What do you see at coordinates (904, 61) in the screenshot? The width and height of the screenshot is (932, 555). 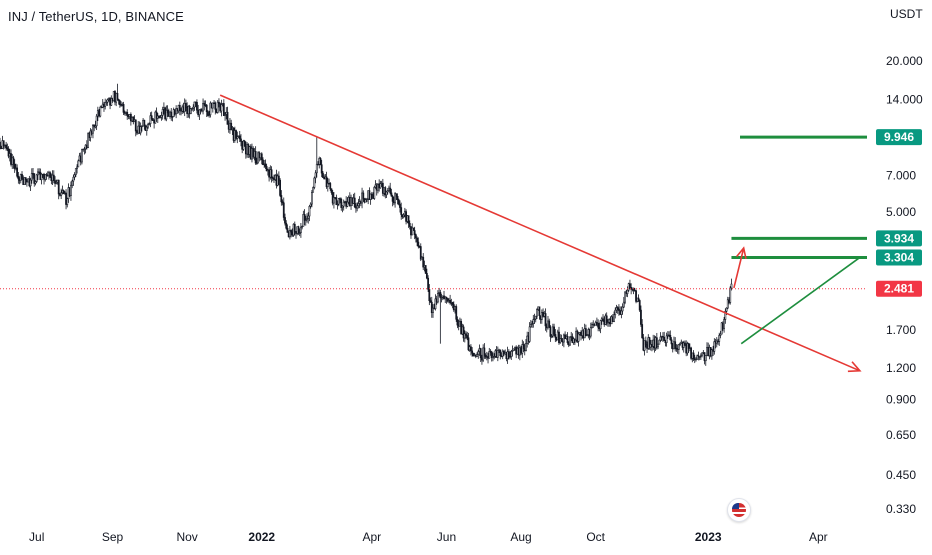 I see `price-tick-label: 20.000` at bounding box center [904, 61].